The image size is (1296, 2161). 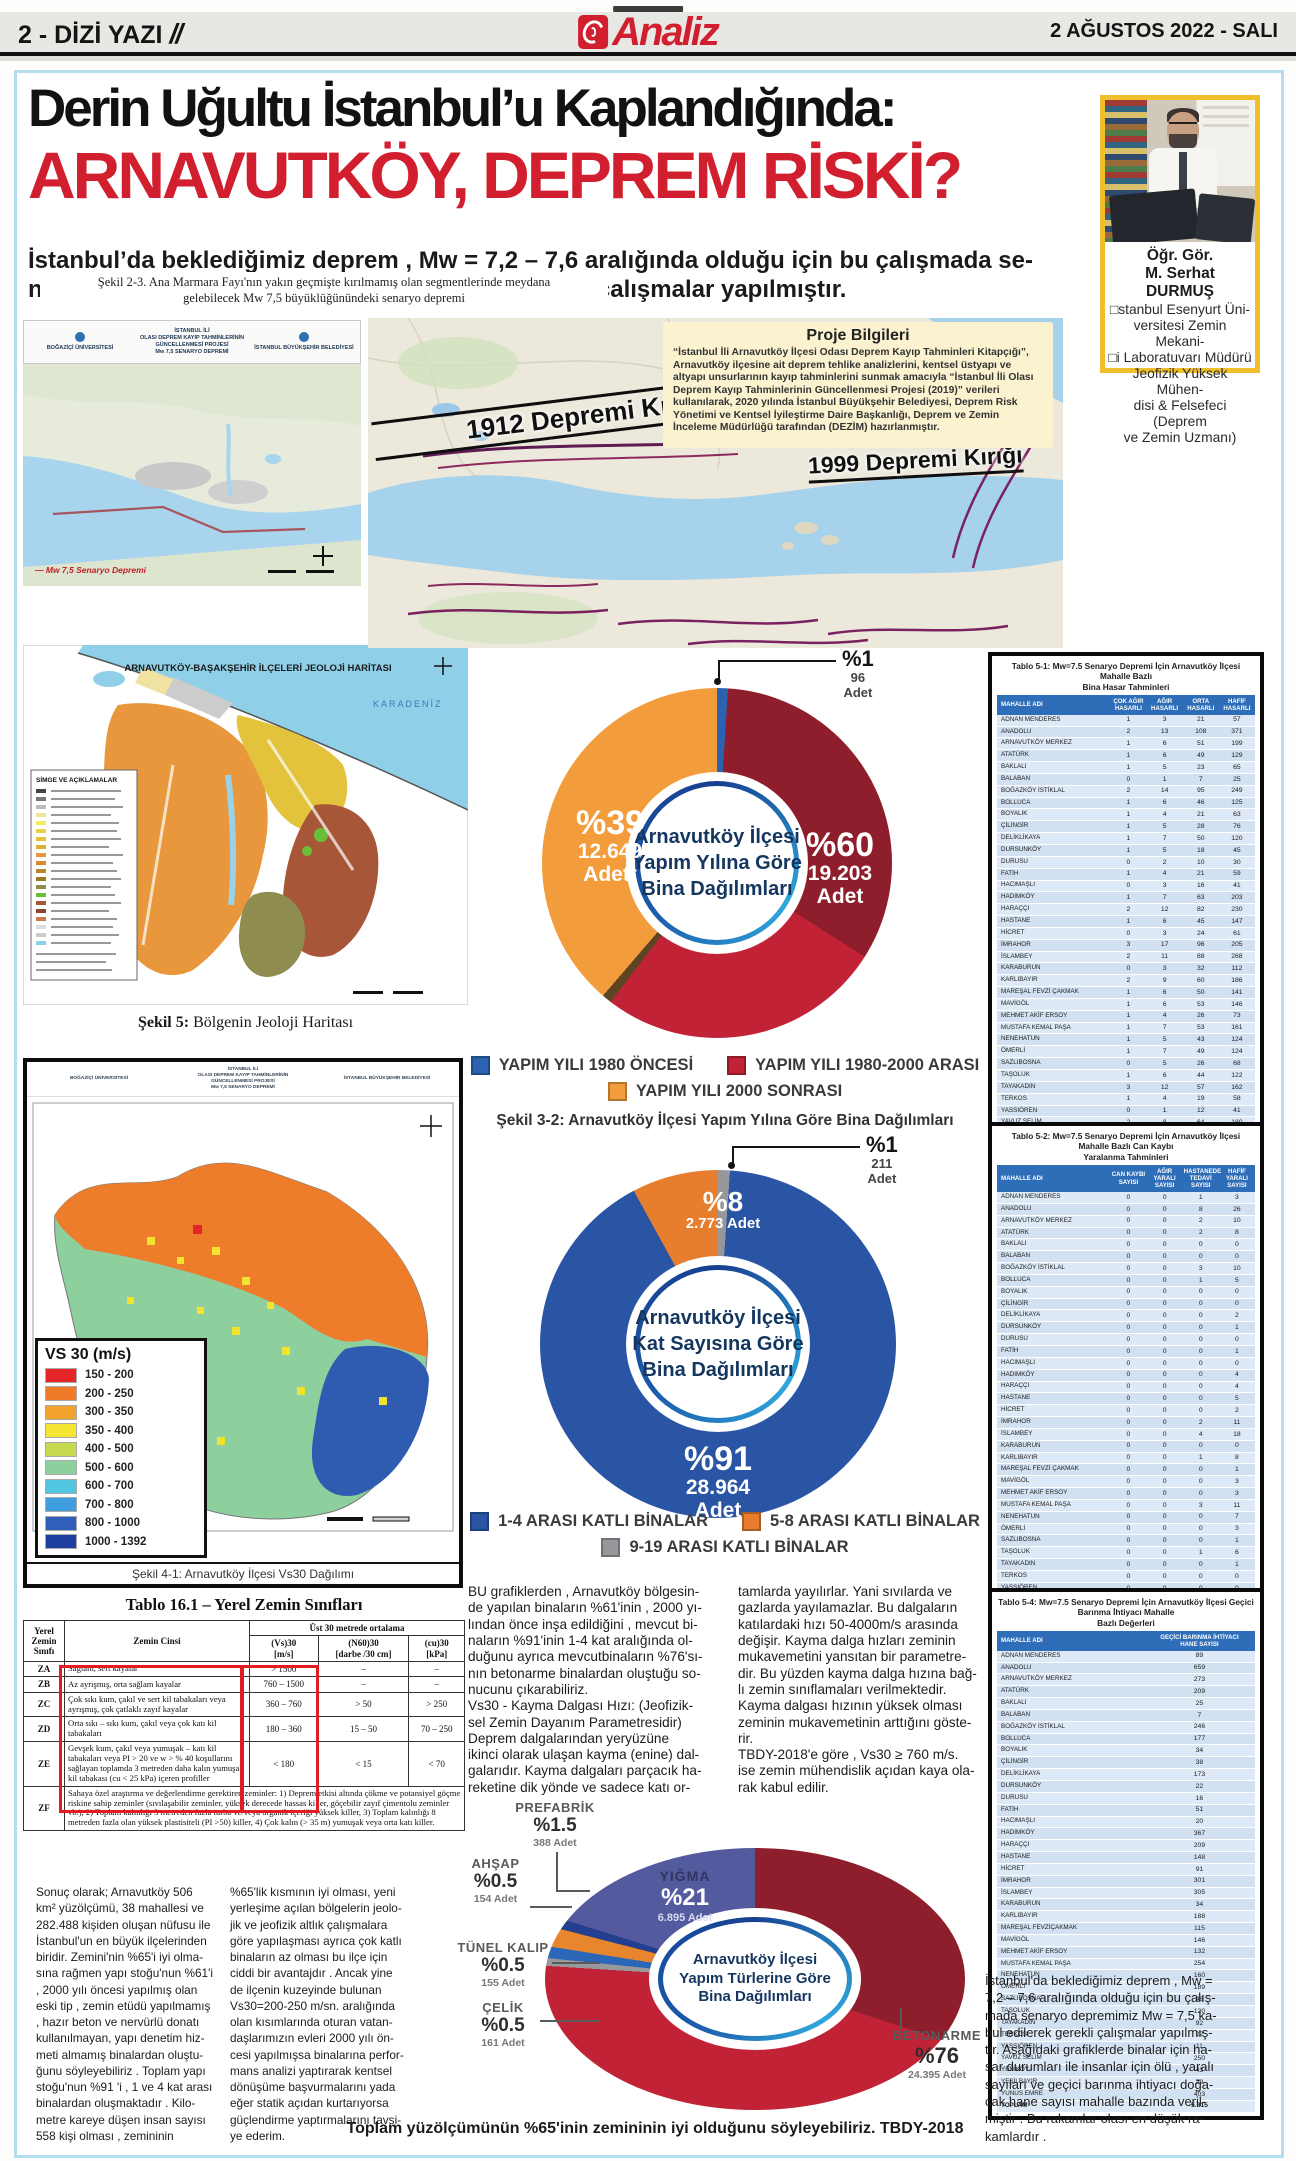 I want to click on value-cell: 70 – 250, so click(x=436, y=1729).